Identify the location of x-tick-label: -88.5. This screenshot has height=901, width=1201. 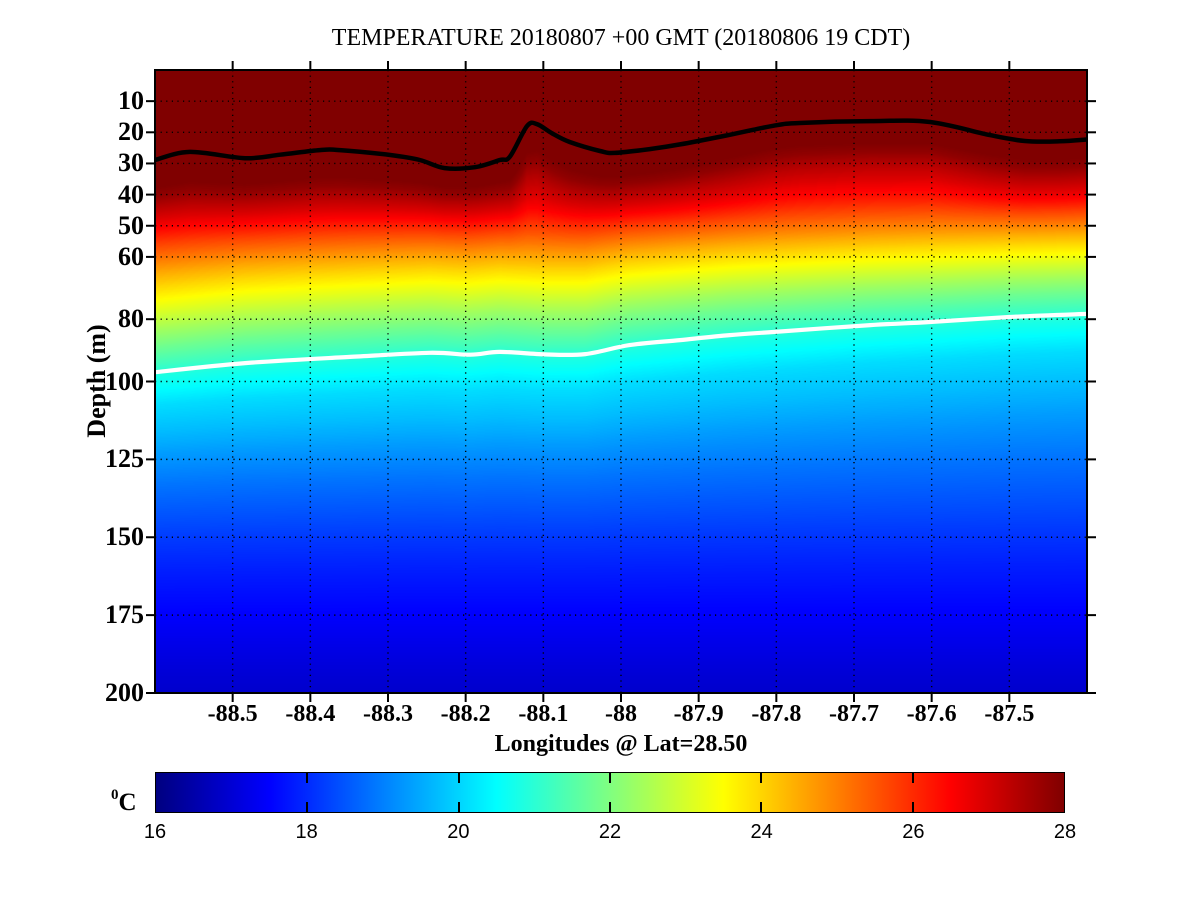
(232, 714).